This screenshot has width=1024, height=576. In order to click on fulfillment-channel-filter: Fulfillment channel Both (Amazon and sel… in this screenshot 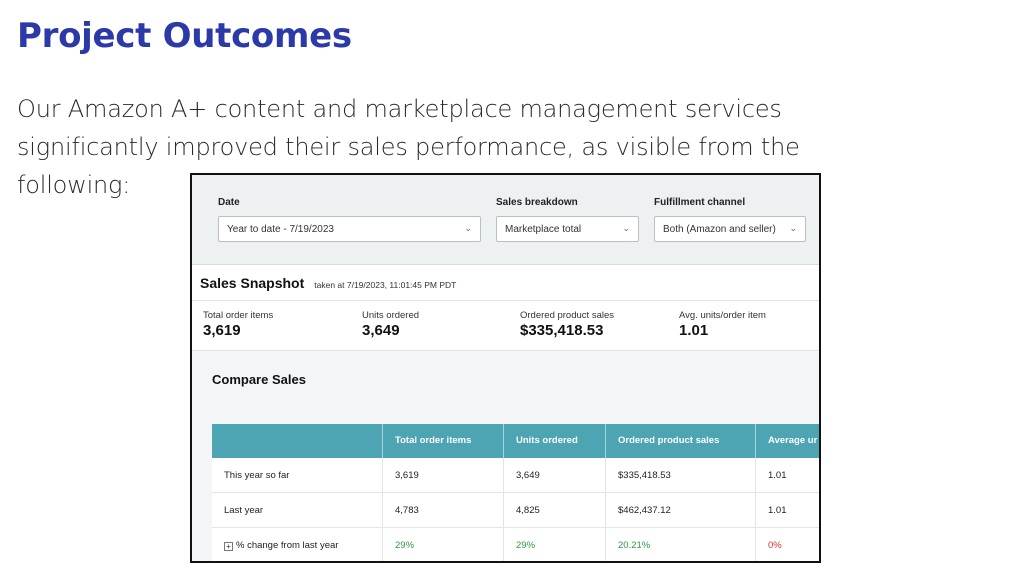, I will do `click(730, 219)`.